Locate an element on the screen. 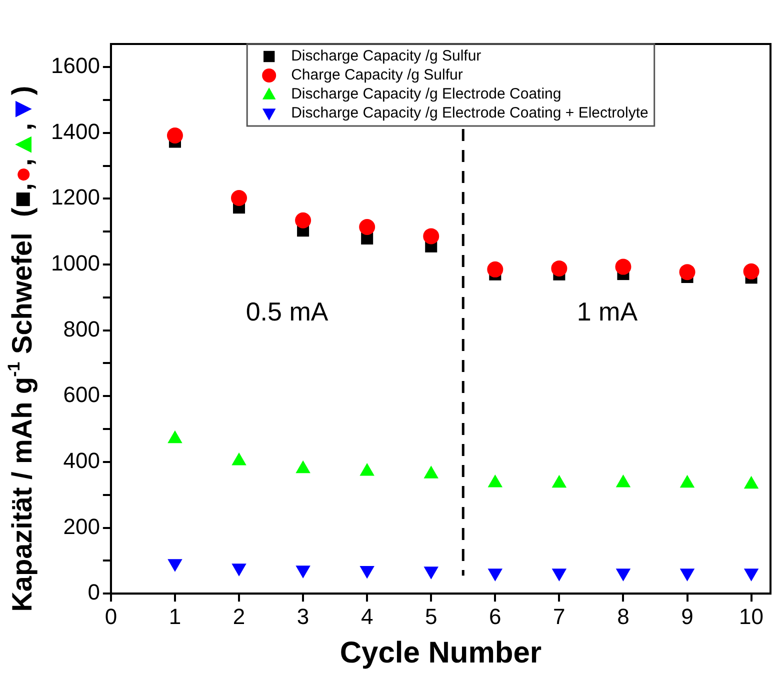 This screenshot has height=680, width=779. x-tick-label: 5 is located at coordinates (431, 616).